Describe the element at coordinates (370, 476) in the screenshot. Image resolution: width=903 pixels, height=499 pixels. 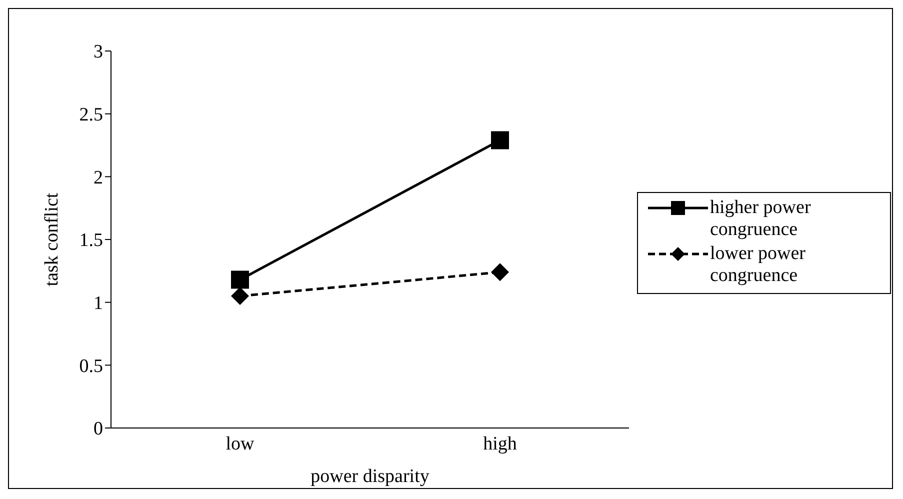
I see `x-axis-title: power disparity` at that location.